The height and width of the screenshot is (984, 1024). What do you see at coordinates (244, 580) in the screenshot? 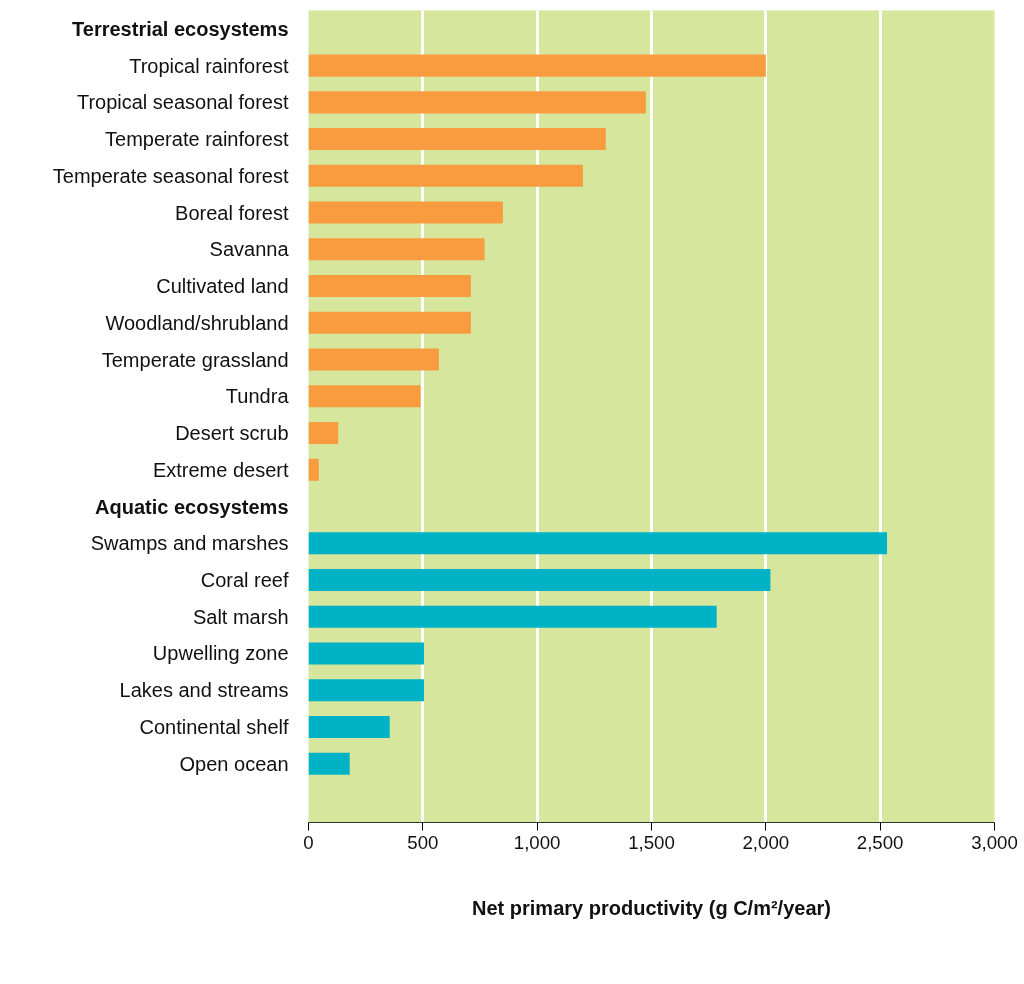
I see `y-tick-label: Coral reef` at bounding box center [244, 580].